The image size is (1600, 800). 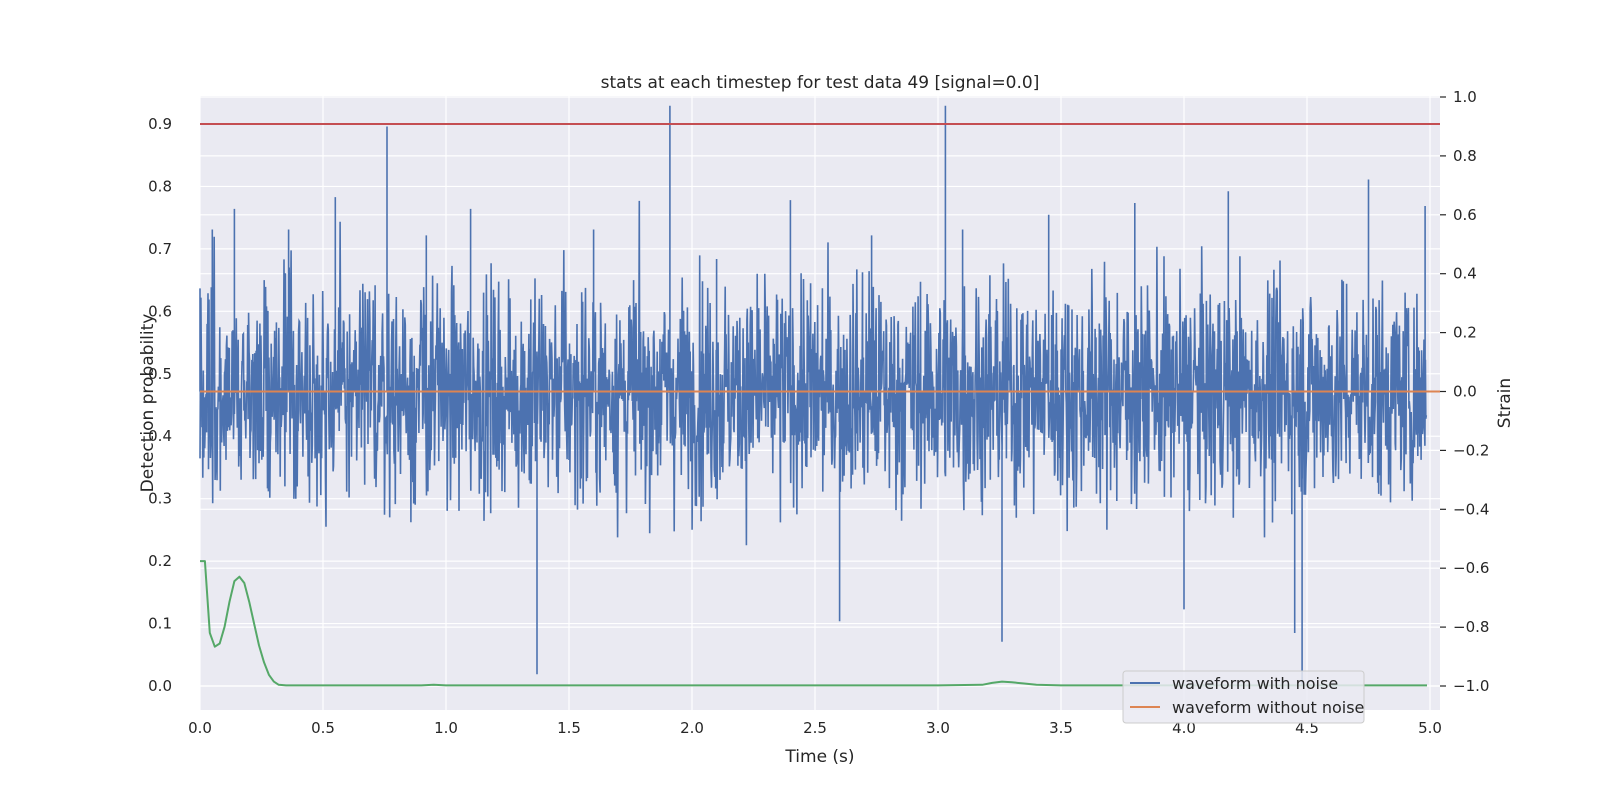 What do you see at coordinates (160, 124) in the screenshot?
I see `y-tick-label: 0.9` at bounding box center [160, 124].